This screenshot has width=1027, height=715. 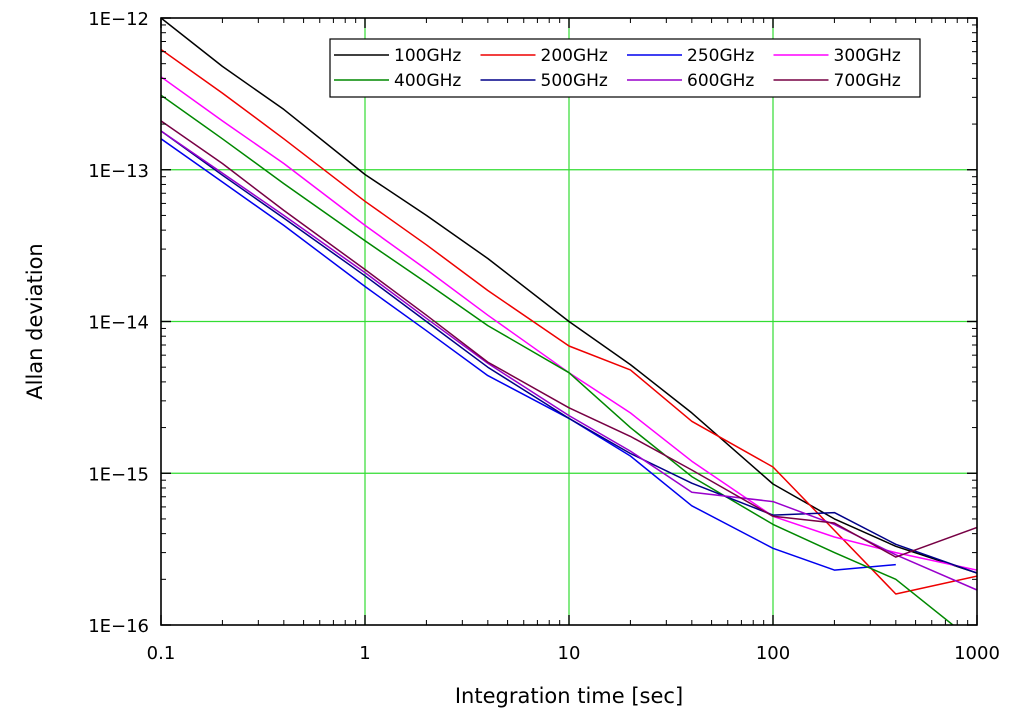 What do you see at coordinates (720, 81) in the screenshot?
I see `legend-label: 600GHz` at bounding box center [720, 81].